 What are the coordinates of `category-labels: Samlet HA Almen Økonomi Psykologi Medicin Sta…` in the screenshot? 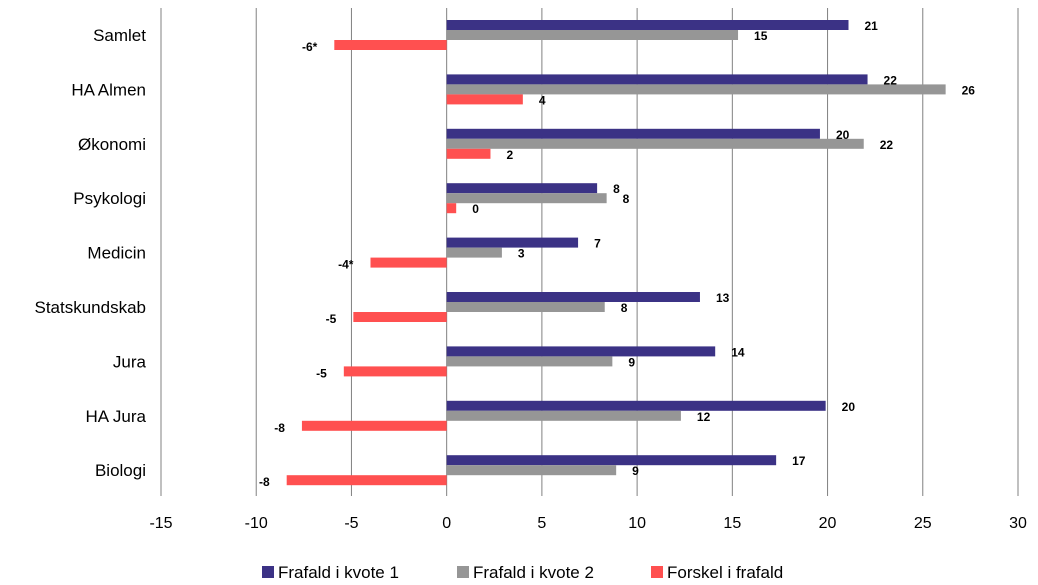 It's located at (90, 253).